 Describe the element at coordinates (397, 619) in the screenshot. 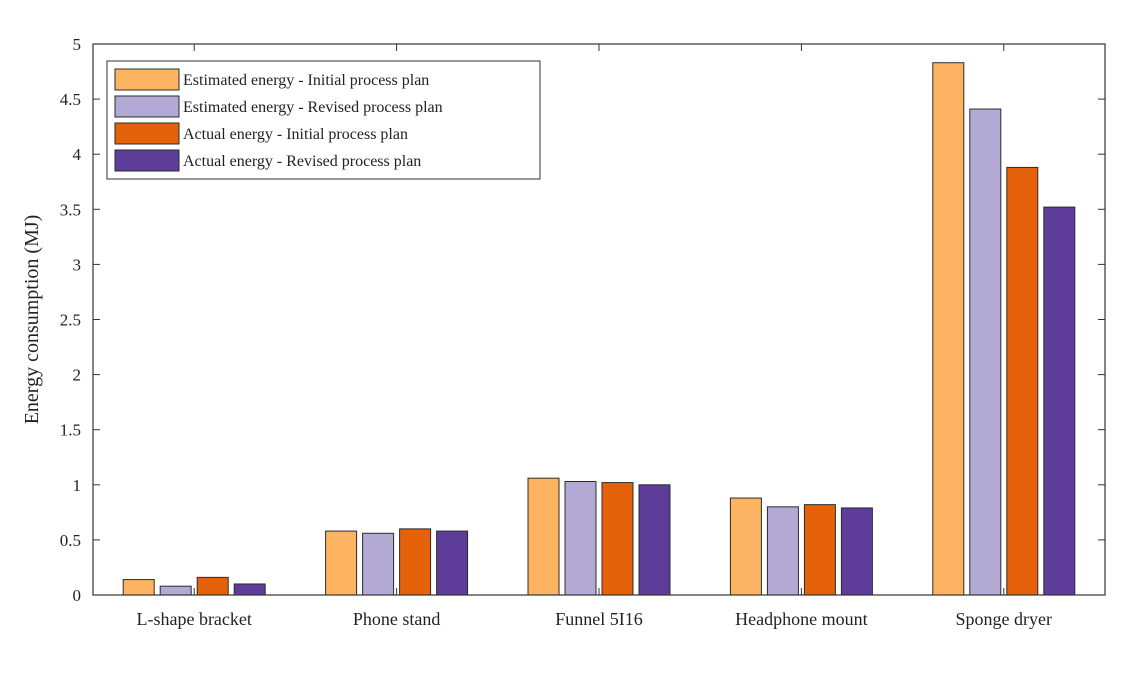

I see `x-tick-label: Phone stand` at that location.